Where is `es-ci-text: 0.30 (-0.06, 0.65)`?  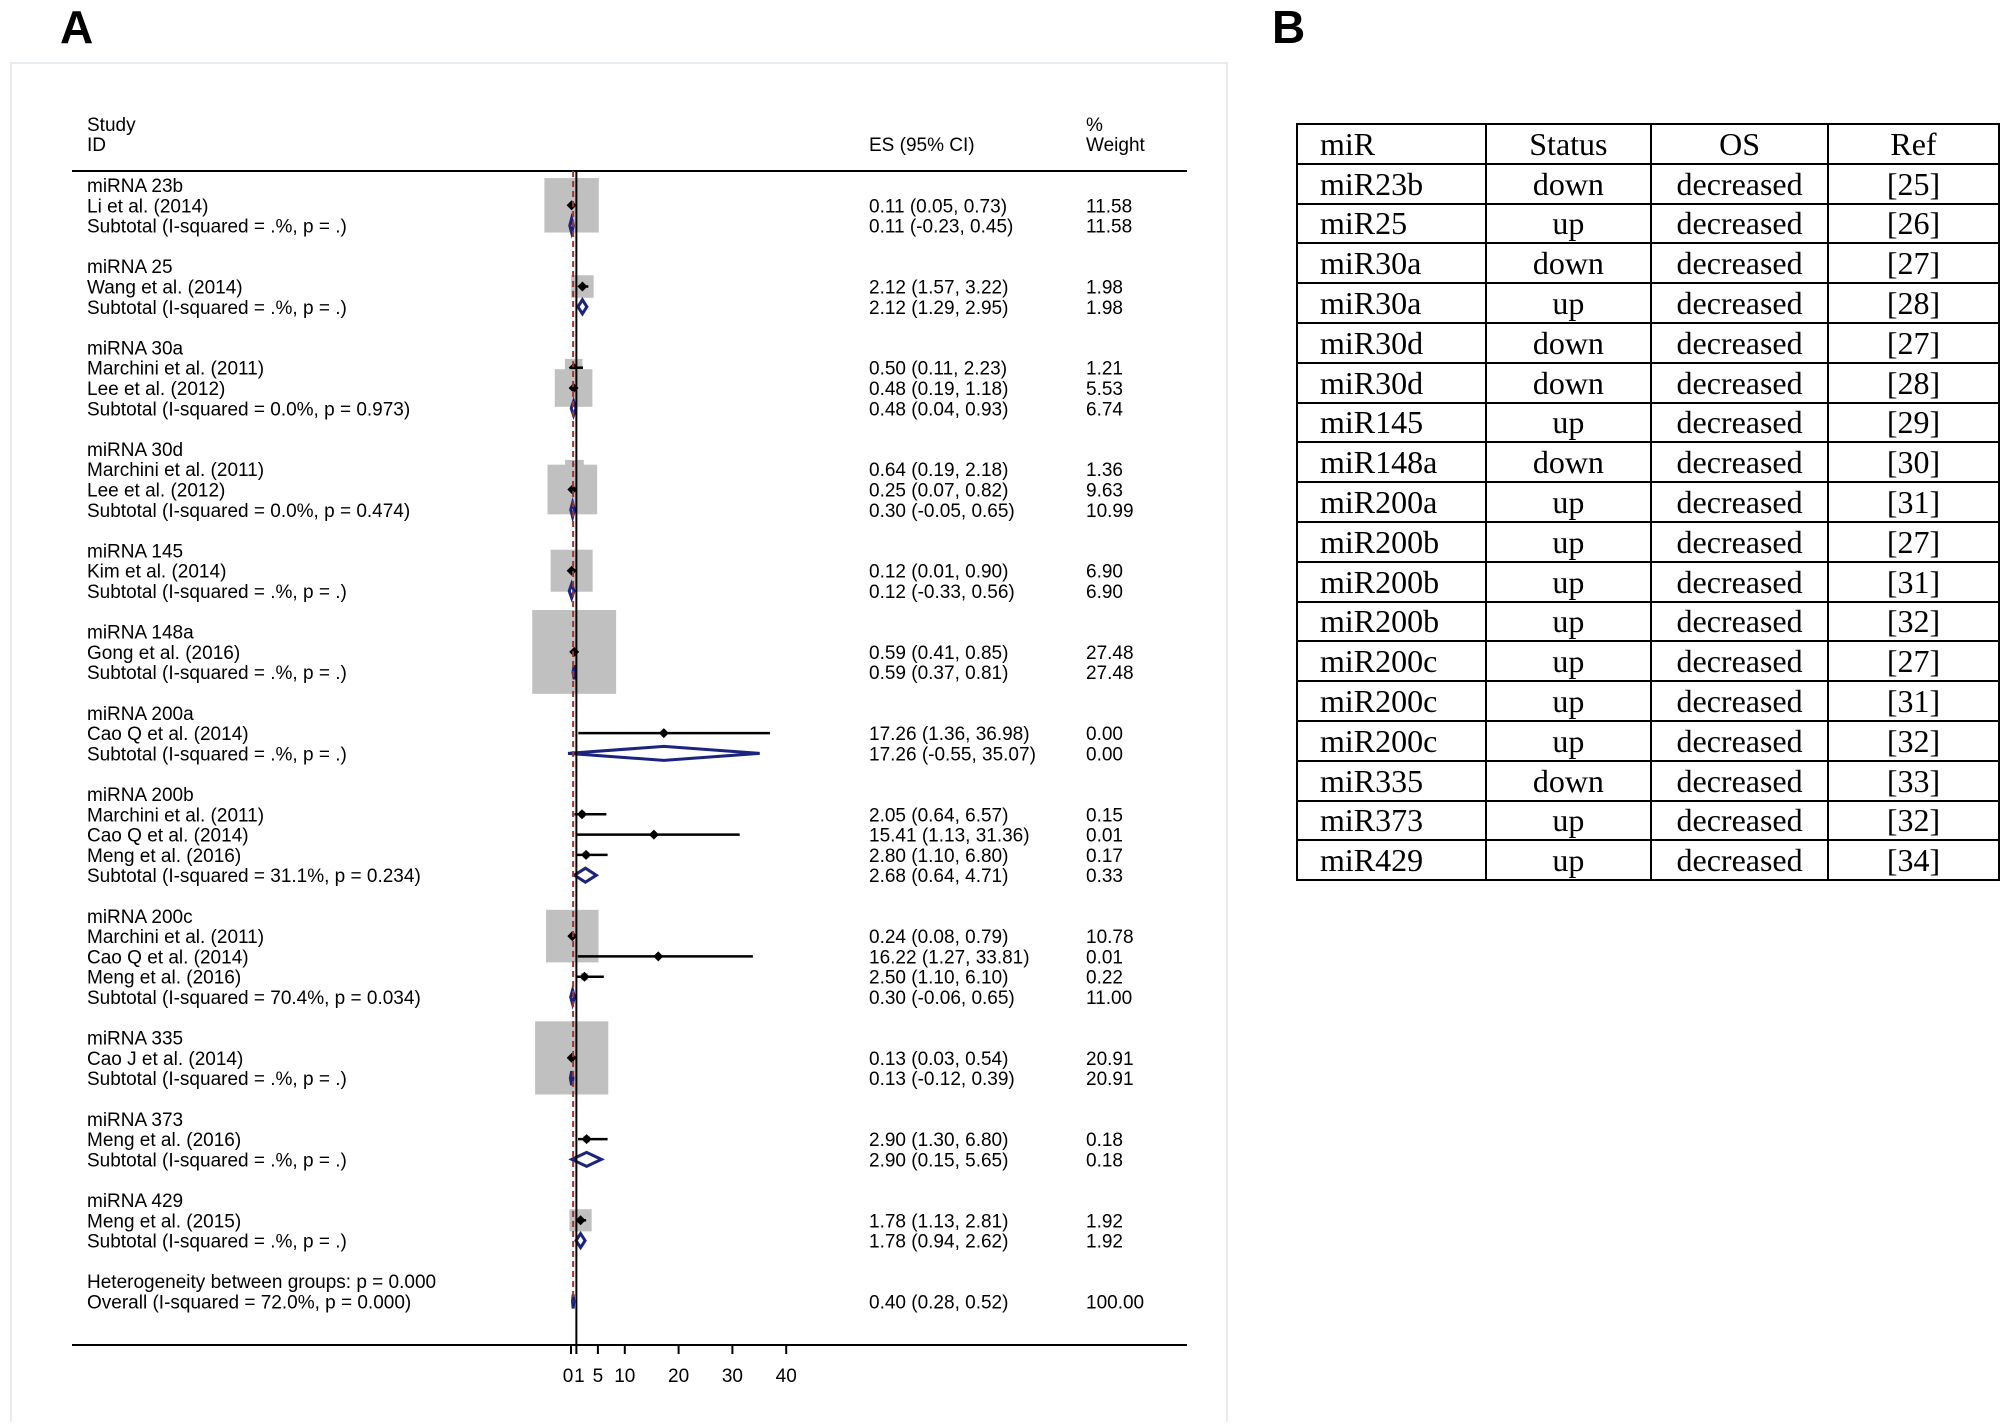 es-ci-text: 0.30 (-0.06, 0.65) is located at coordinates (942, 998).